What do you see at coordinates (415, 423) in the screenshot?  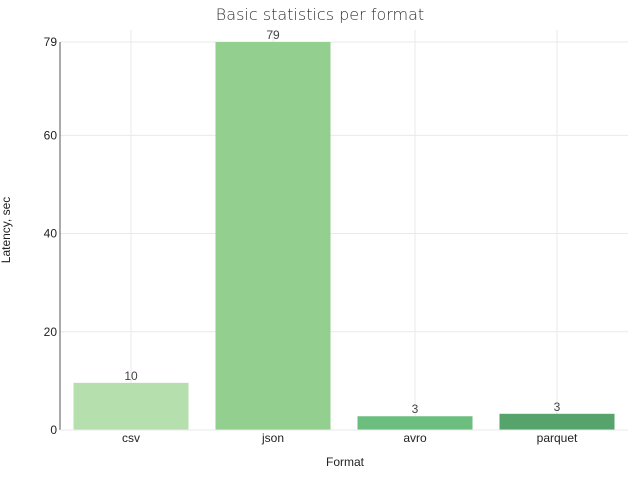 I see `bar-avro` at bounding box center [415, 423].